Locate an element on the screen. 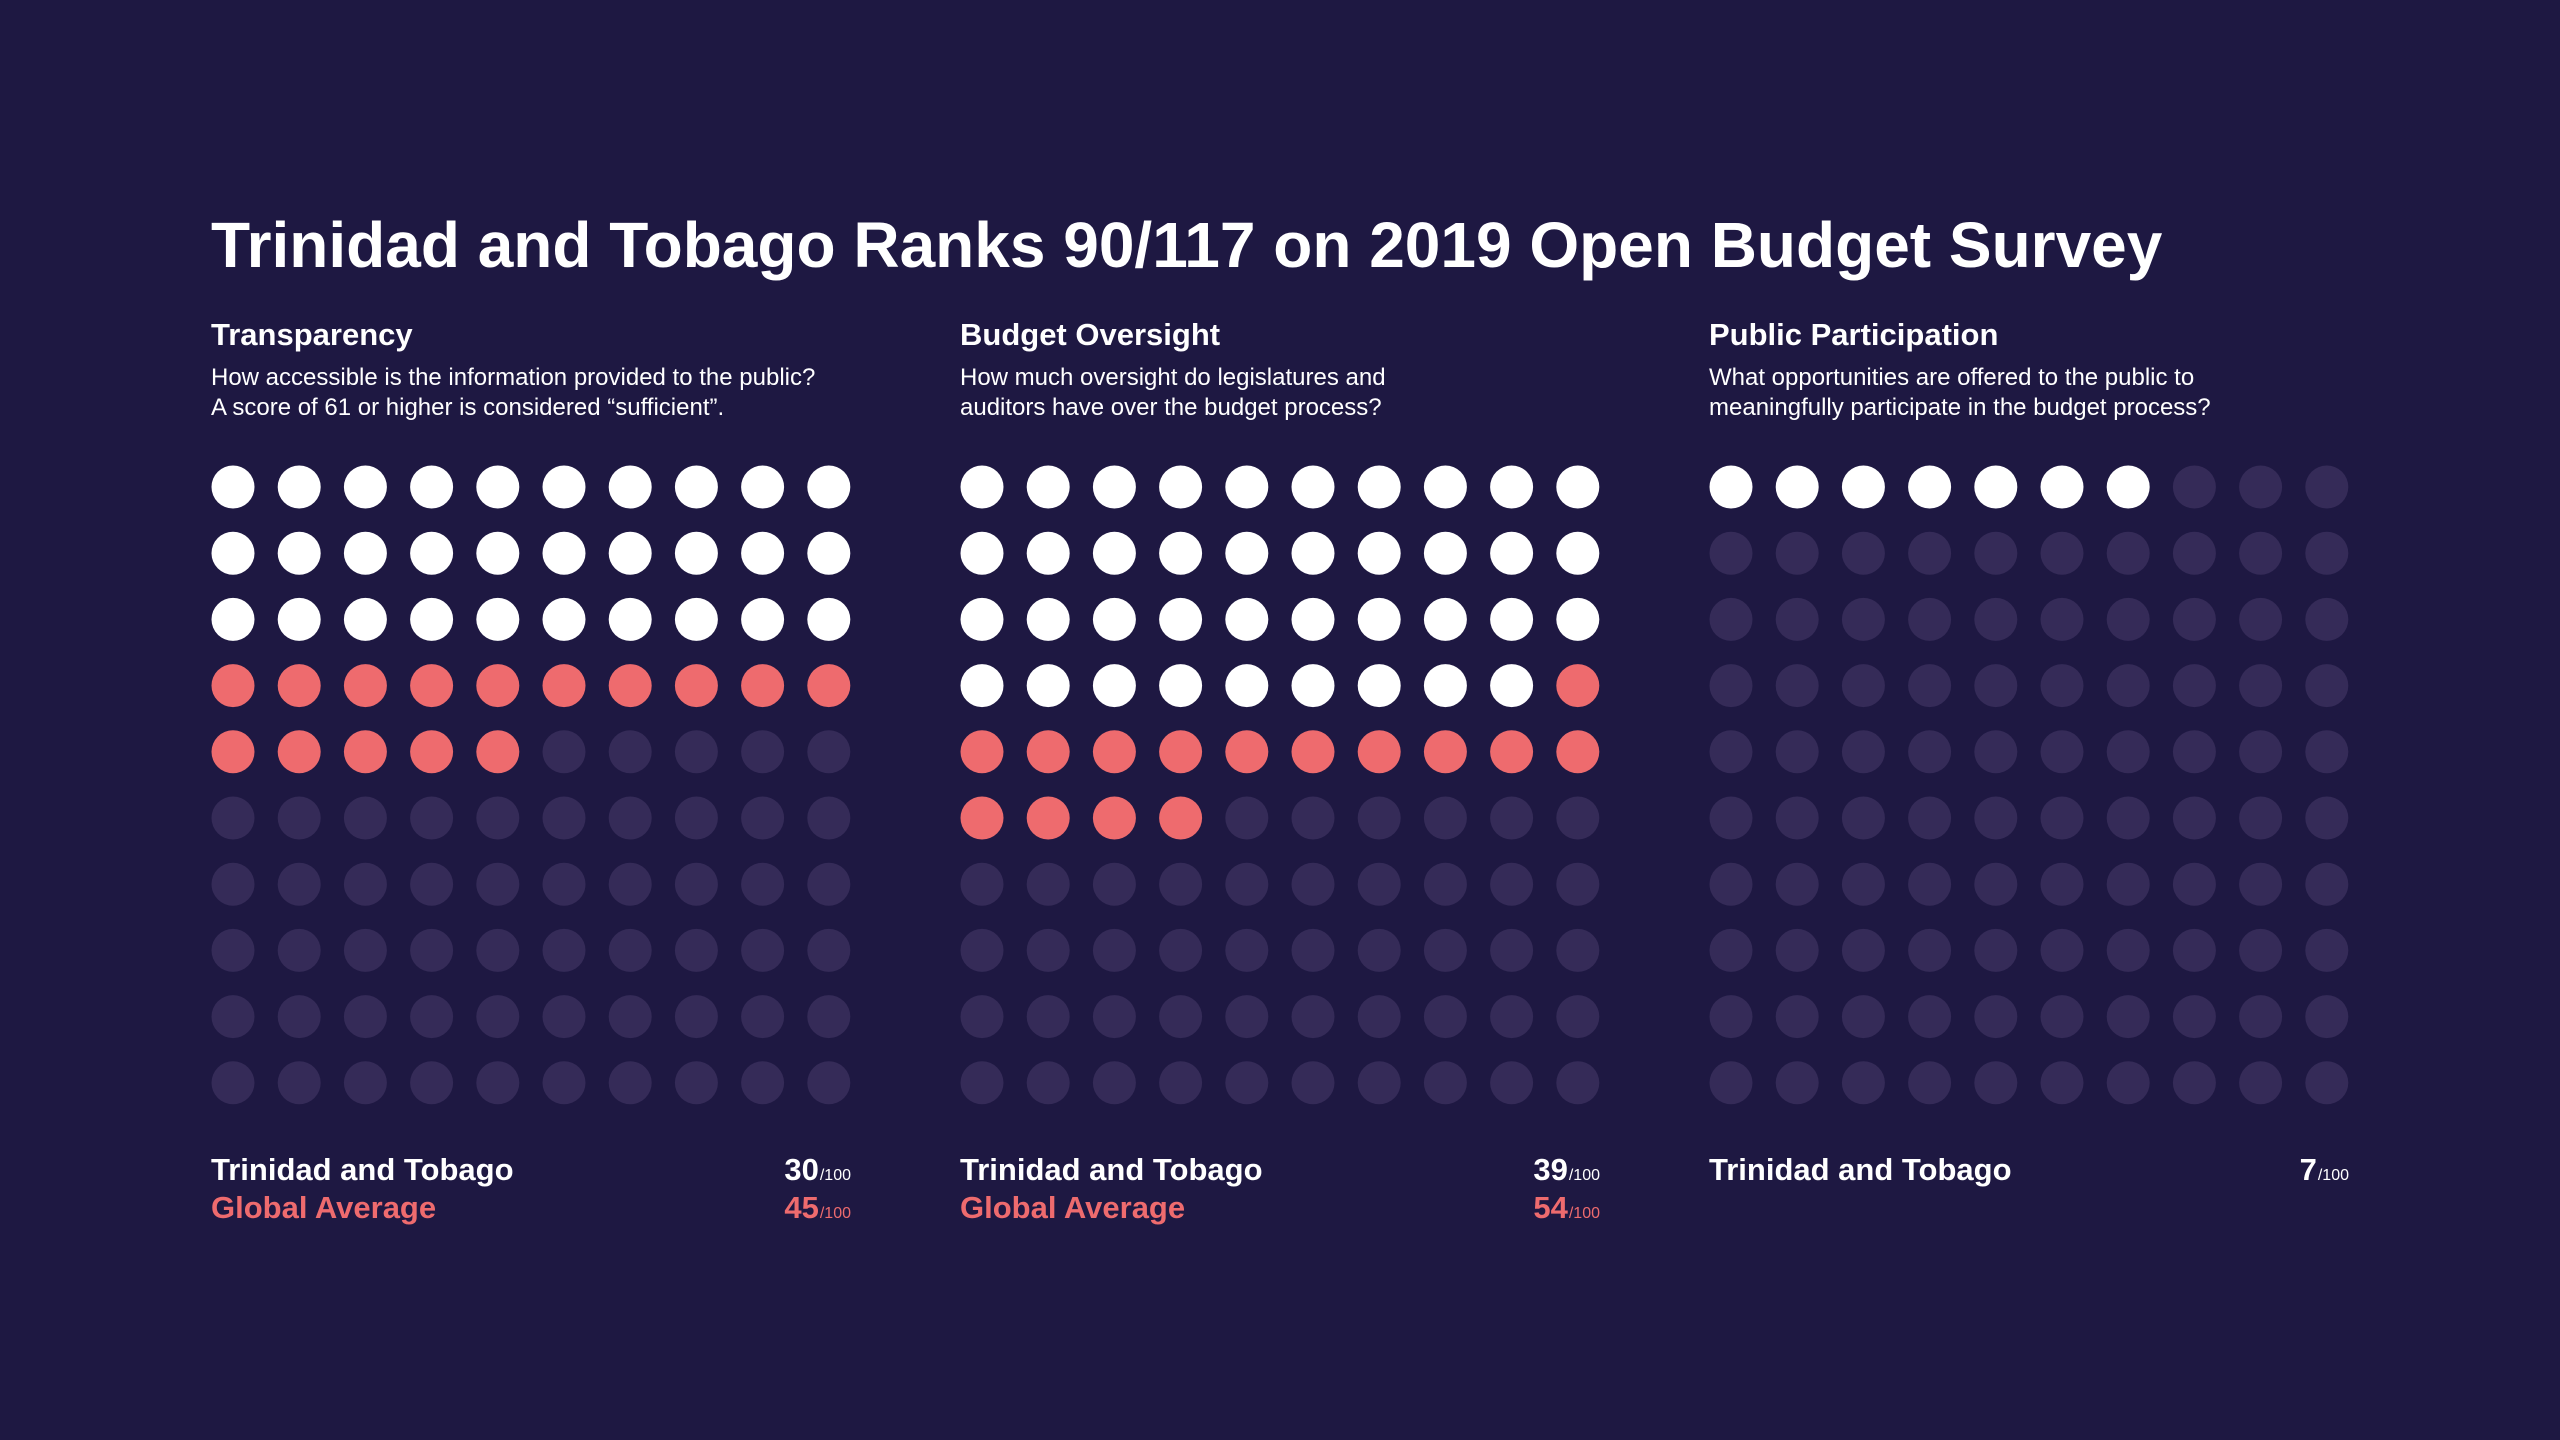 The width and height of the screenshot is (2560, 1440). waffle-chart is located at coordinates (1280, 785).